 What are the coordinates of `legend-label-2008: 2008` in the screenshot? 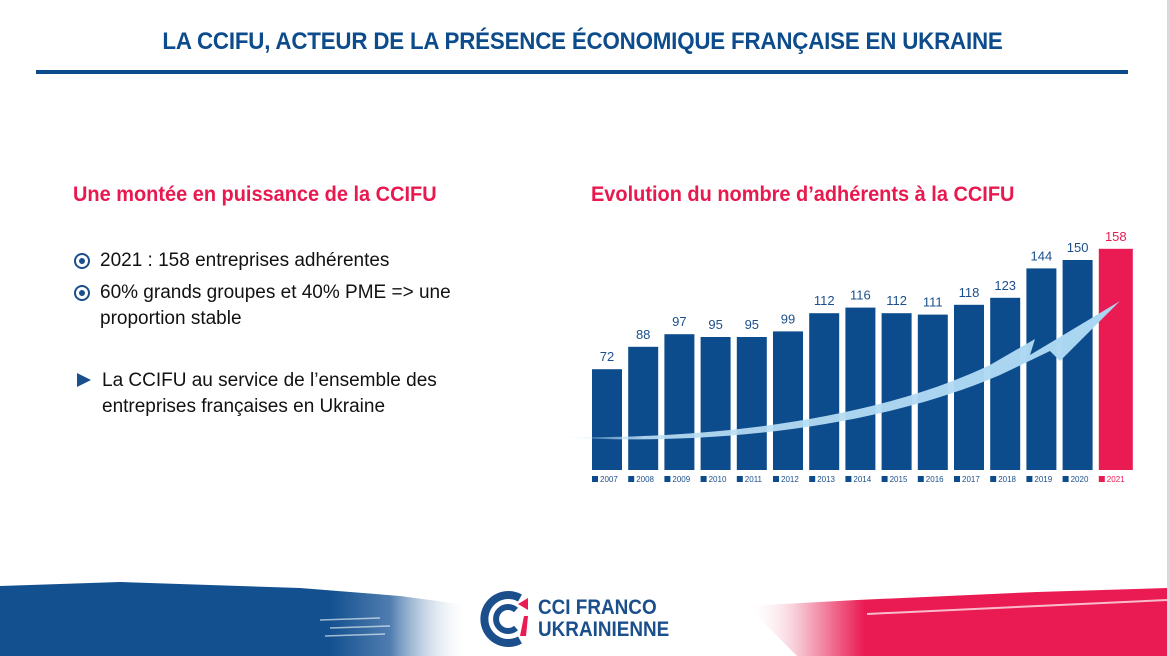 It's located at (645, 479).